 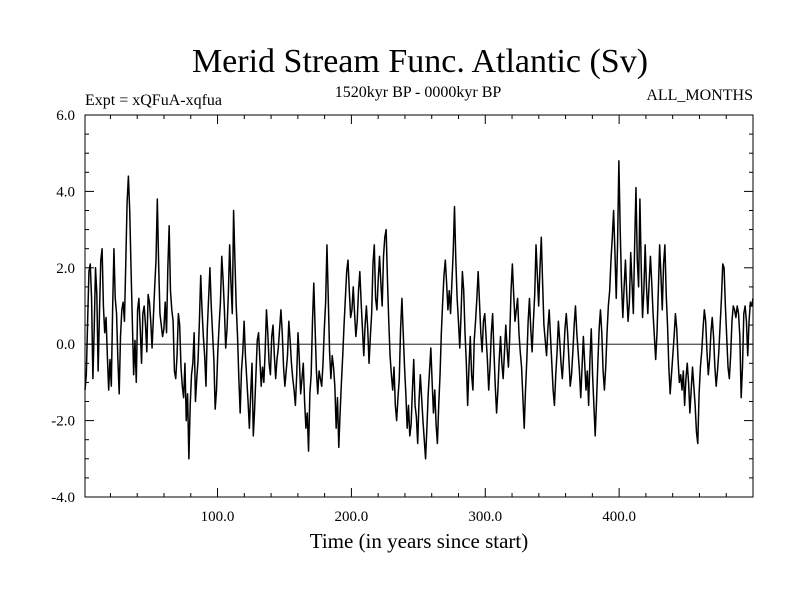 I want to click on x-axis-label: Time (in years since start), so click(x=419, y=541).